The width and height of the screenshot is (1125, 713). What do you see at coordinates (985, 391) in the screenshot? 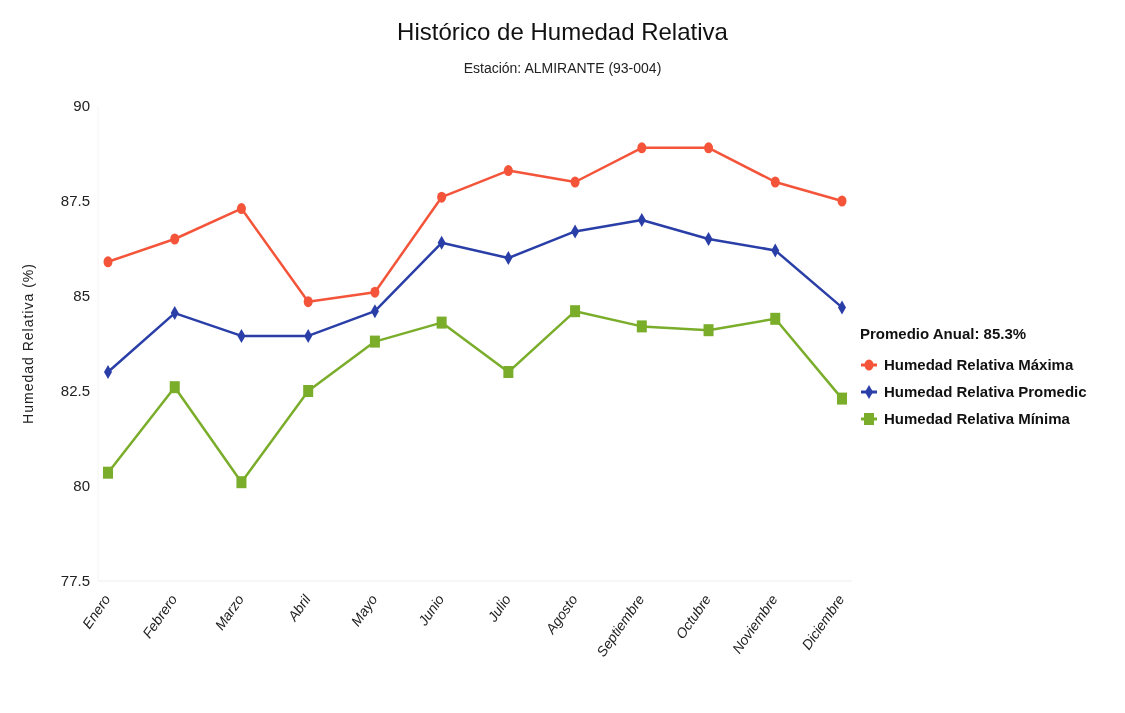
I see `legend-label: Humedad Relativa Promedic` at bounding box center [985, 391].